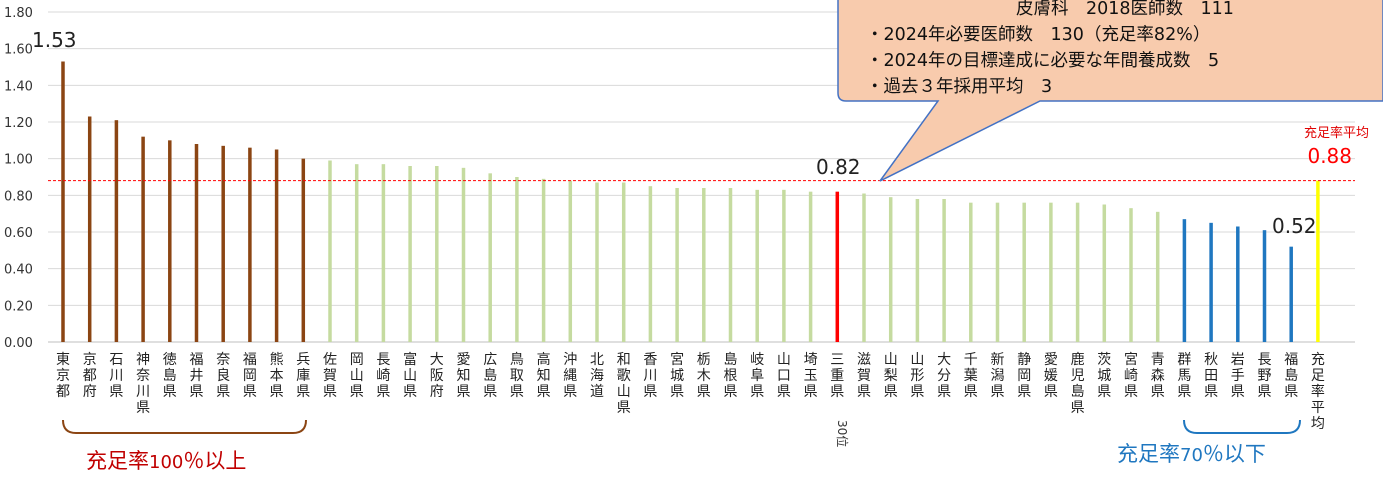 The width and height of the screenshot is (1383, 477). Describe the element at coordinates (891, 376) in the screenshot. I see `category-label: 山梨県` at that location.